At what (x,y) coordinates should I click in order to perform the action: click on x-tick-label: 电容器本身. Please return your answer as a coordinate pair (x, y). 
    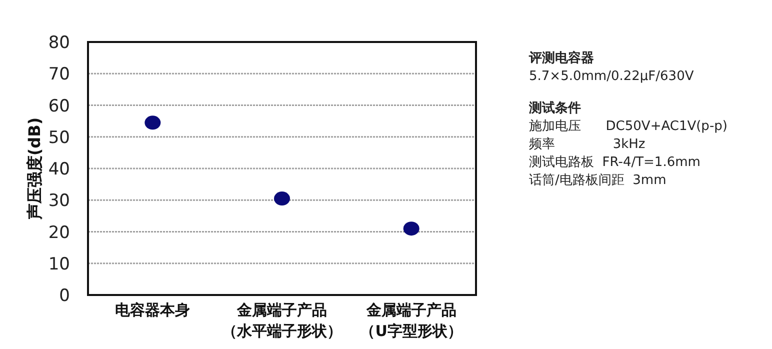
    Looking at the image, I should click on (152, 310).